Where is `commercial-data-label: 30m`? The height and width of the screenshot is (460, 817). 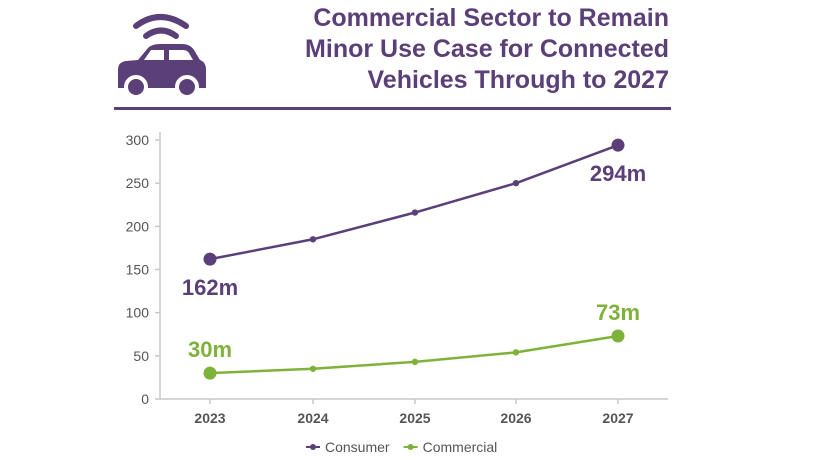 commercial-data-label: 30m is located at coordinates (210, 349).